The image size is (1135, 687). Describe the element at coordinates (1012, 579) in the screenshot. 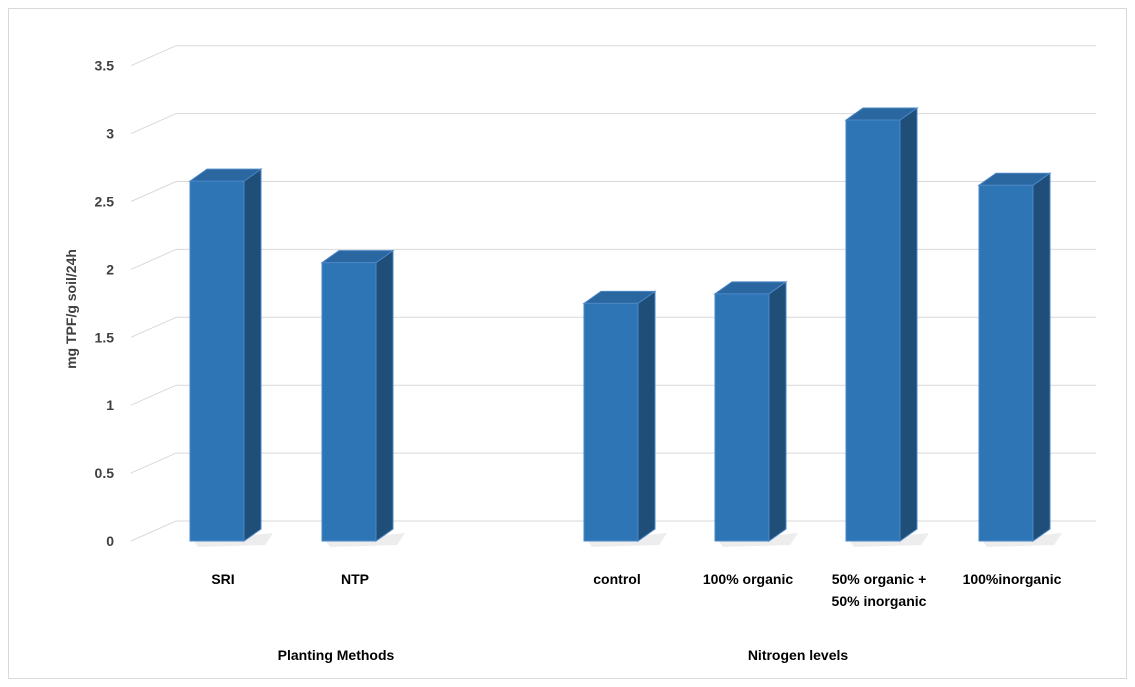

I see `category-label: 100%inorganic` at that location.